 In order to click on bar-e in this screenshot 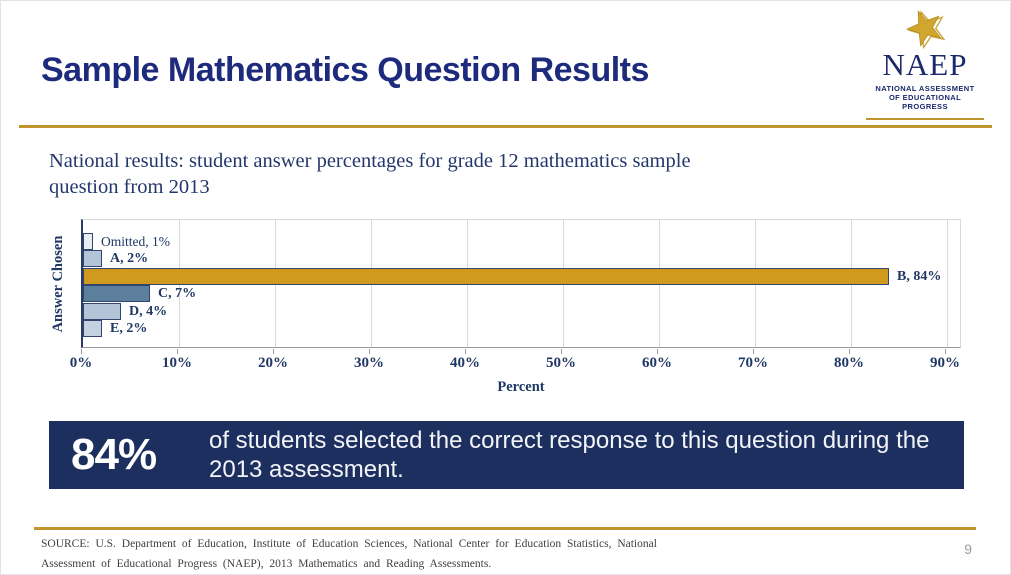, I will do `click(92, 328)`.